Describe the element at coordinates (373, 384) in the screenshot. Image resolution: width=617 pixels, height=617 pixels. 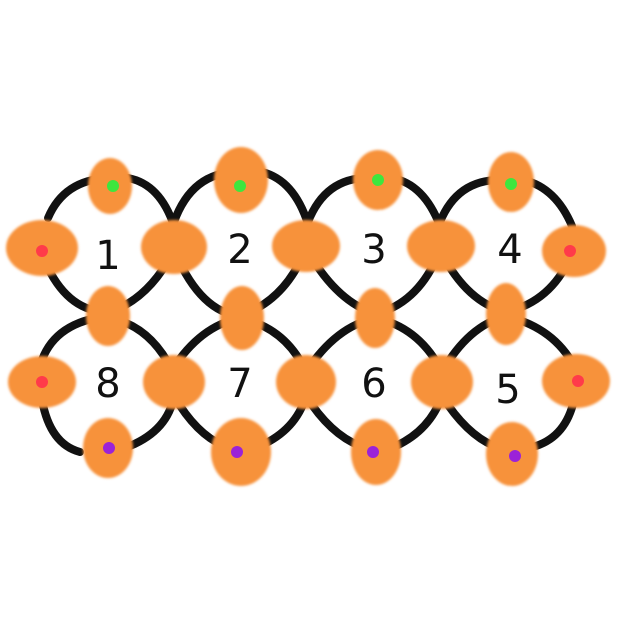
I see `cell-label-6: 6` at that location.